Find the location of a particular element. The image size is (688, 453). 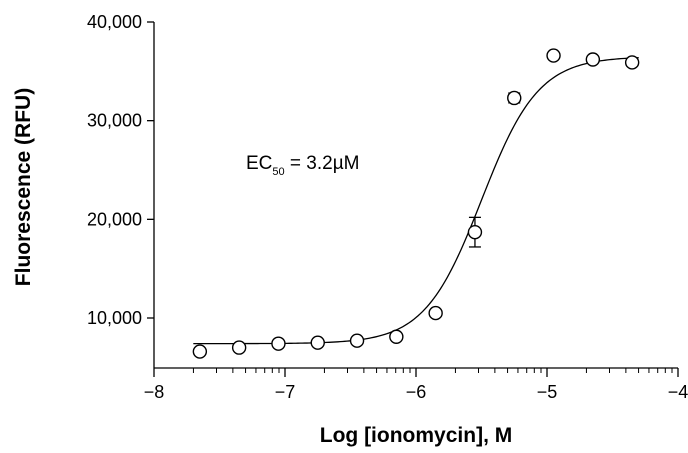

ec50-annotation: EC50 = 3.2µM is located at coordinates (303, 165).